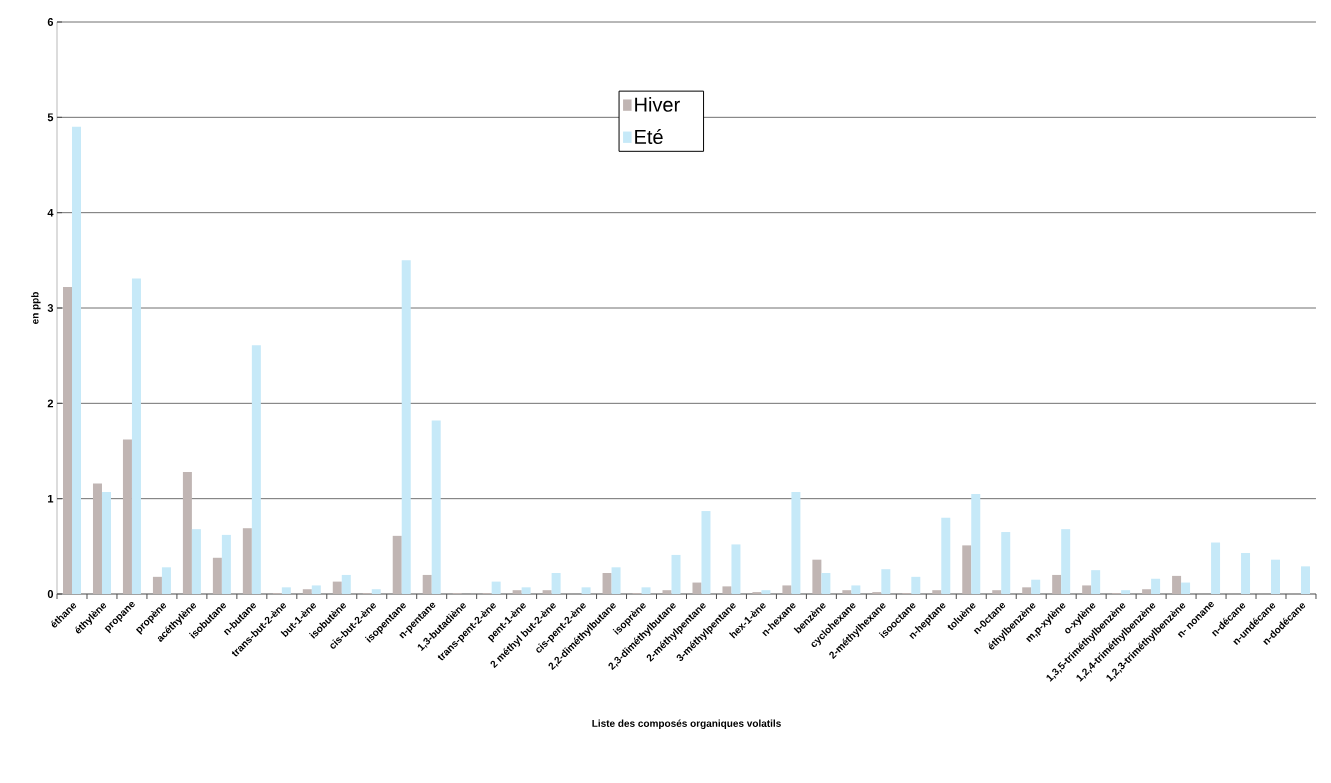 Image resolution: width=1331 pixels, height=783 pixels. Describe the element at coordinates (50, 22) in the screenshot. I see `y-tick-label: 6` at that location.